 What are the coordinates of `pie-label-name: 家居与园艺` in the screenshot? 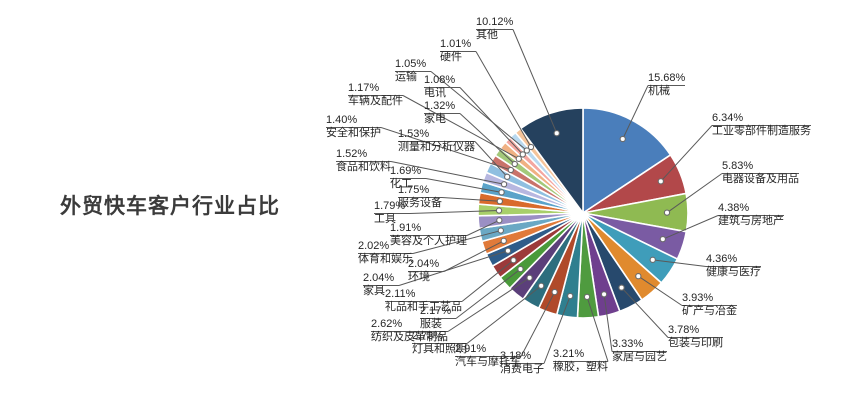 It's located at (639, 356).